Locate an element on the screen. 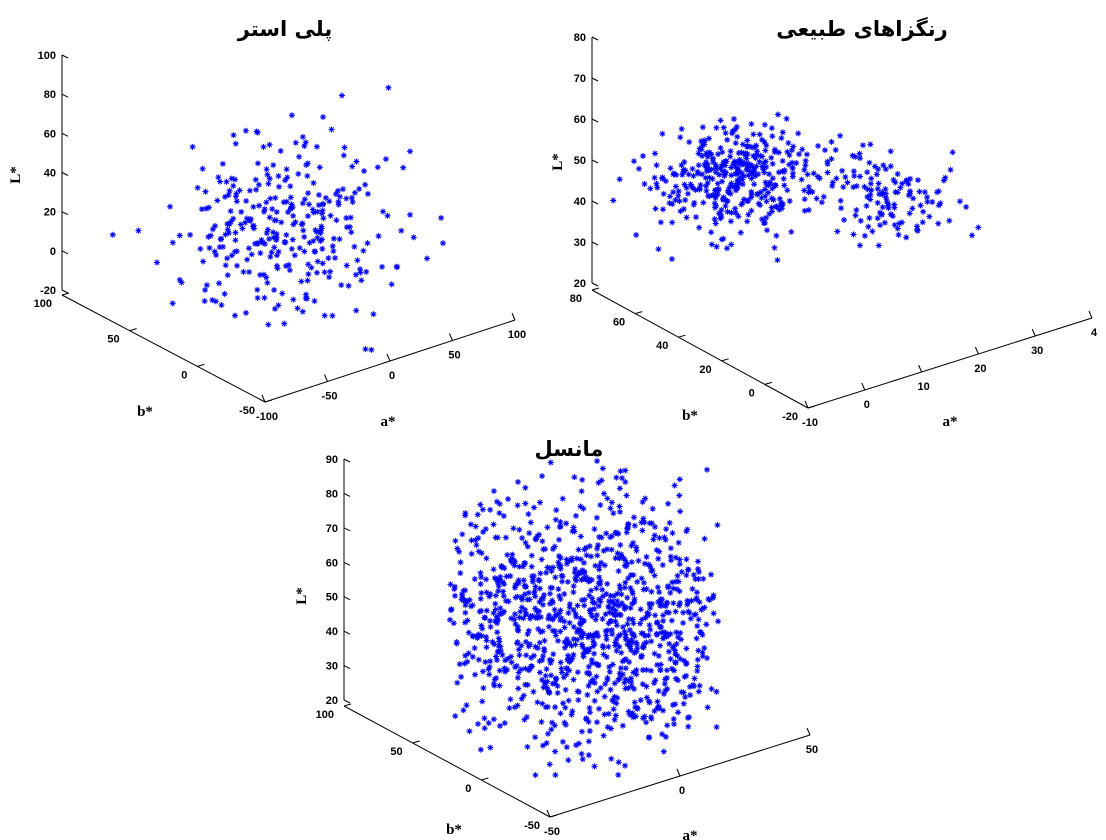 The image size is (1106, 840). a-tick-label: -100 is located at coordinates (267, 417).